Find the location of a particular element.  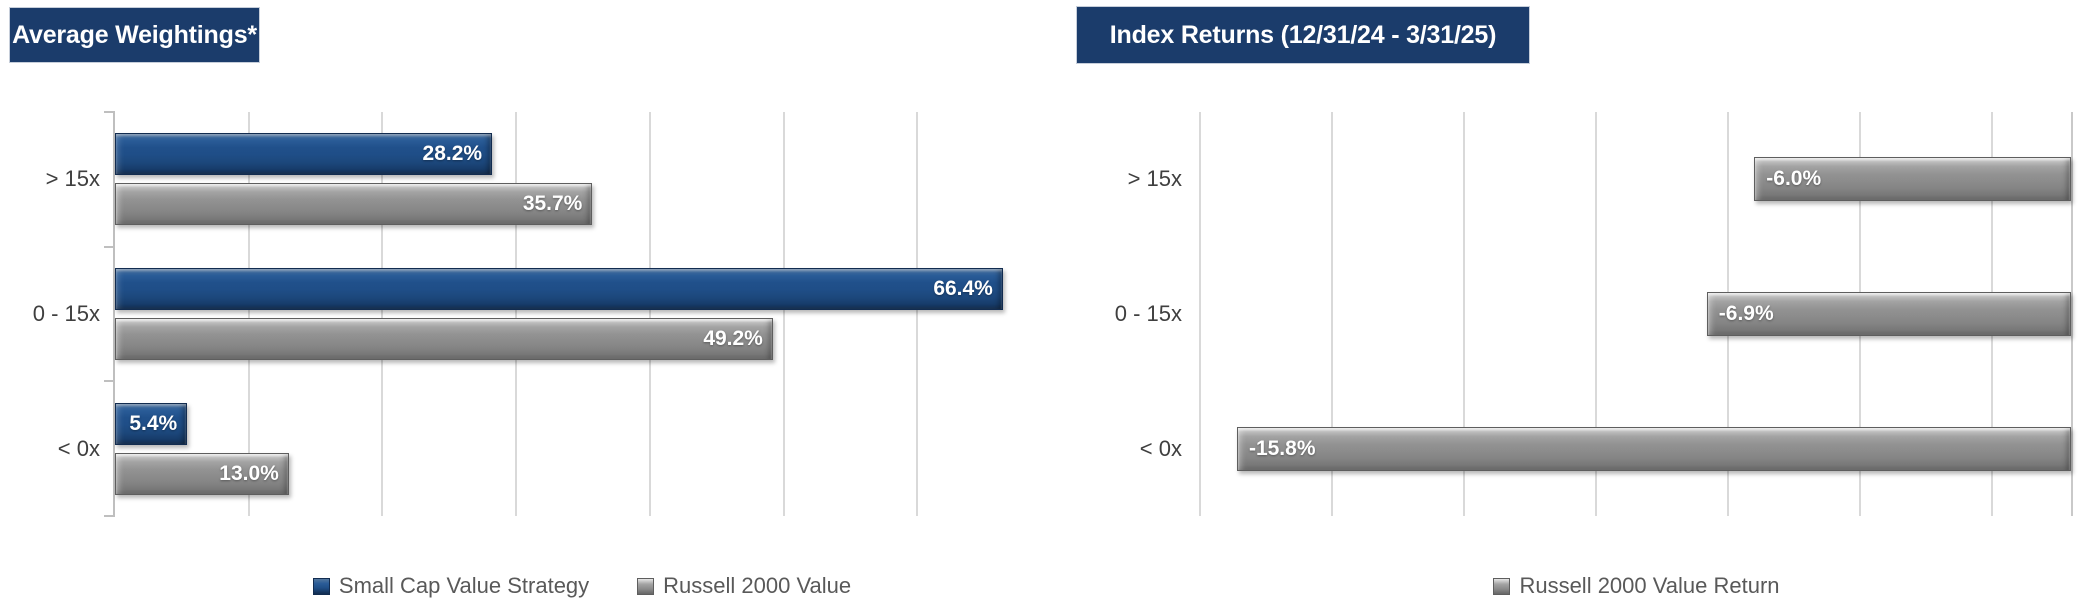

legend: Russell 2000 Value Return is located at coordinates (1636, 586).